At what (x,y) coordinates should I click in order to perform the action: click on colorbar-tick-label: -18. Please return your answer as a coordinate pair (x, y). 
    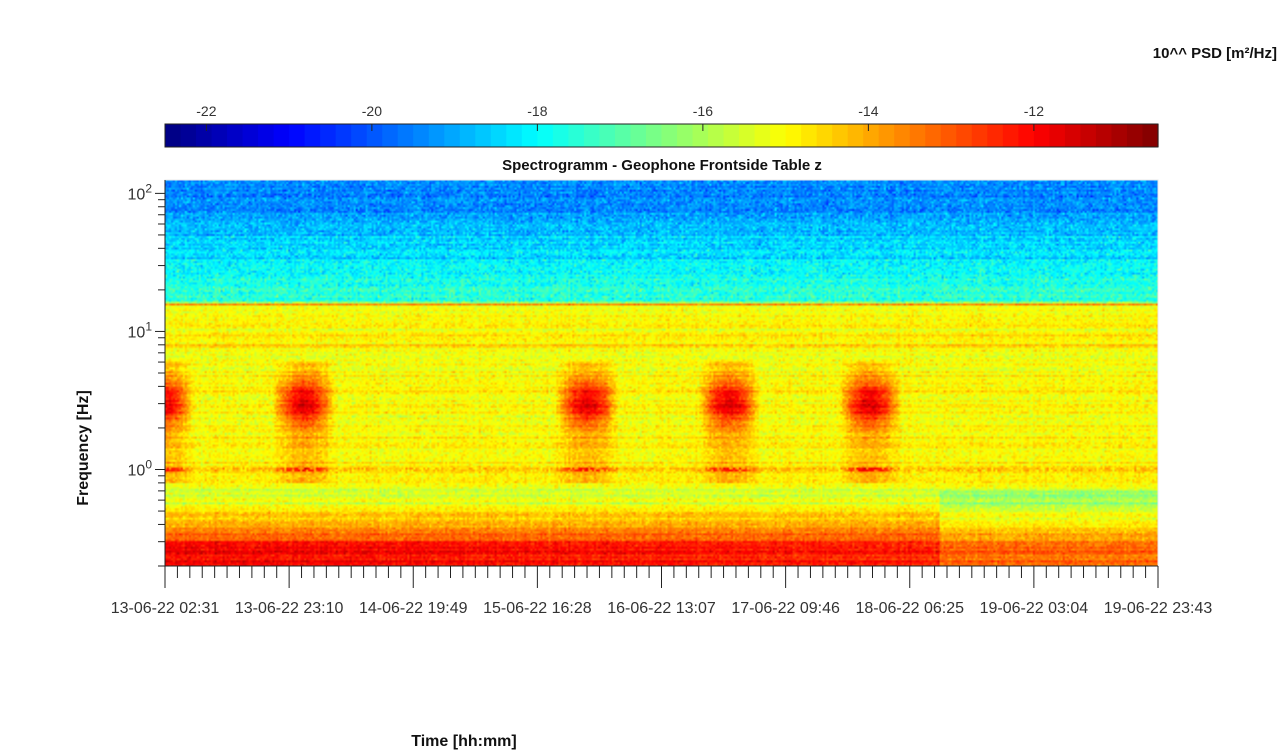
    Looking at the image, I should click on (537, 111).